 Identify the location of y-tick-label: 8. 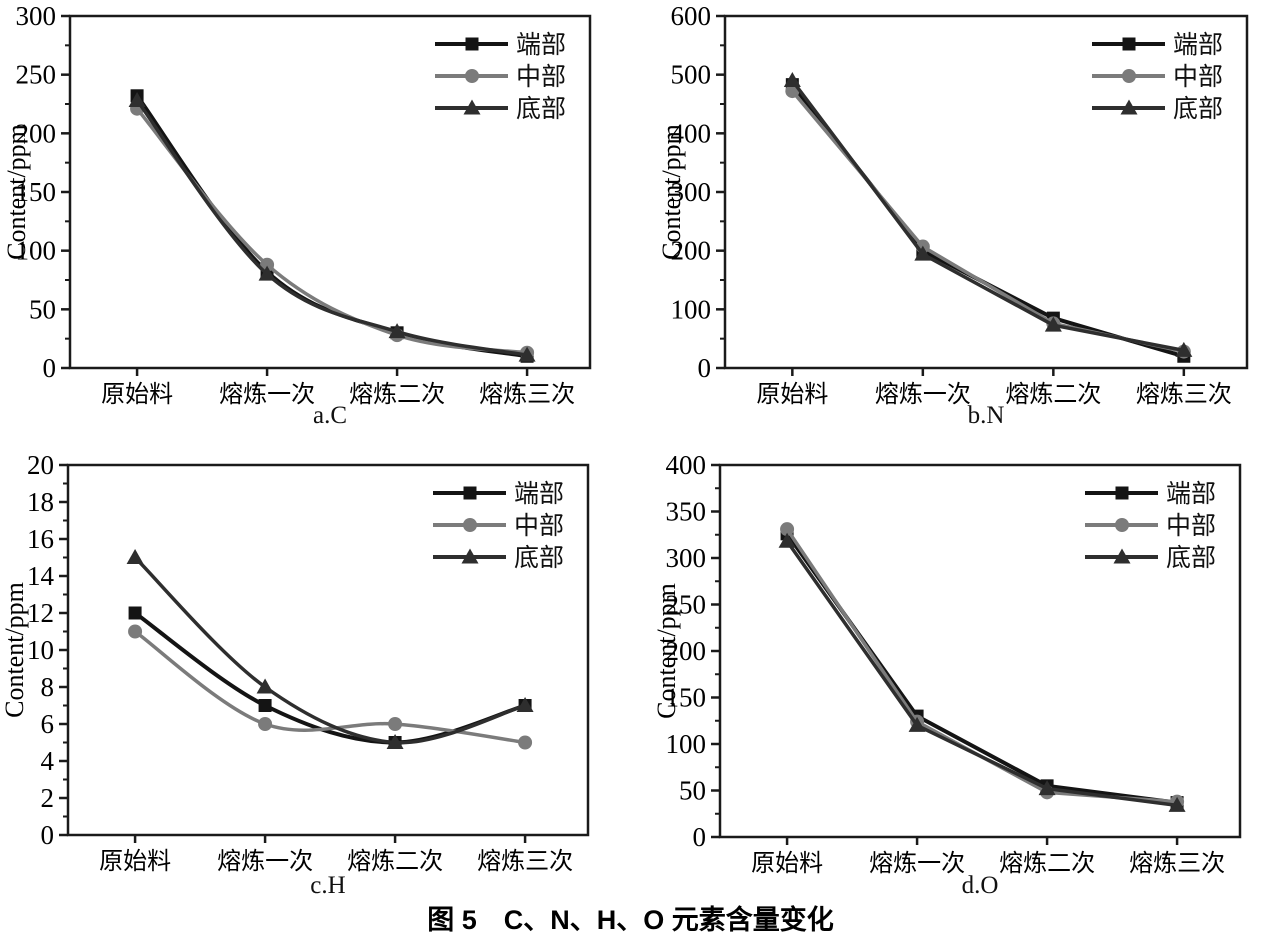
(48, 687).